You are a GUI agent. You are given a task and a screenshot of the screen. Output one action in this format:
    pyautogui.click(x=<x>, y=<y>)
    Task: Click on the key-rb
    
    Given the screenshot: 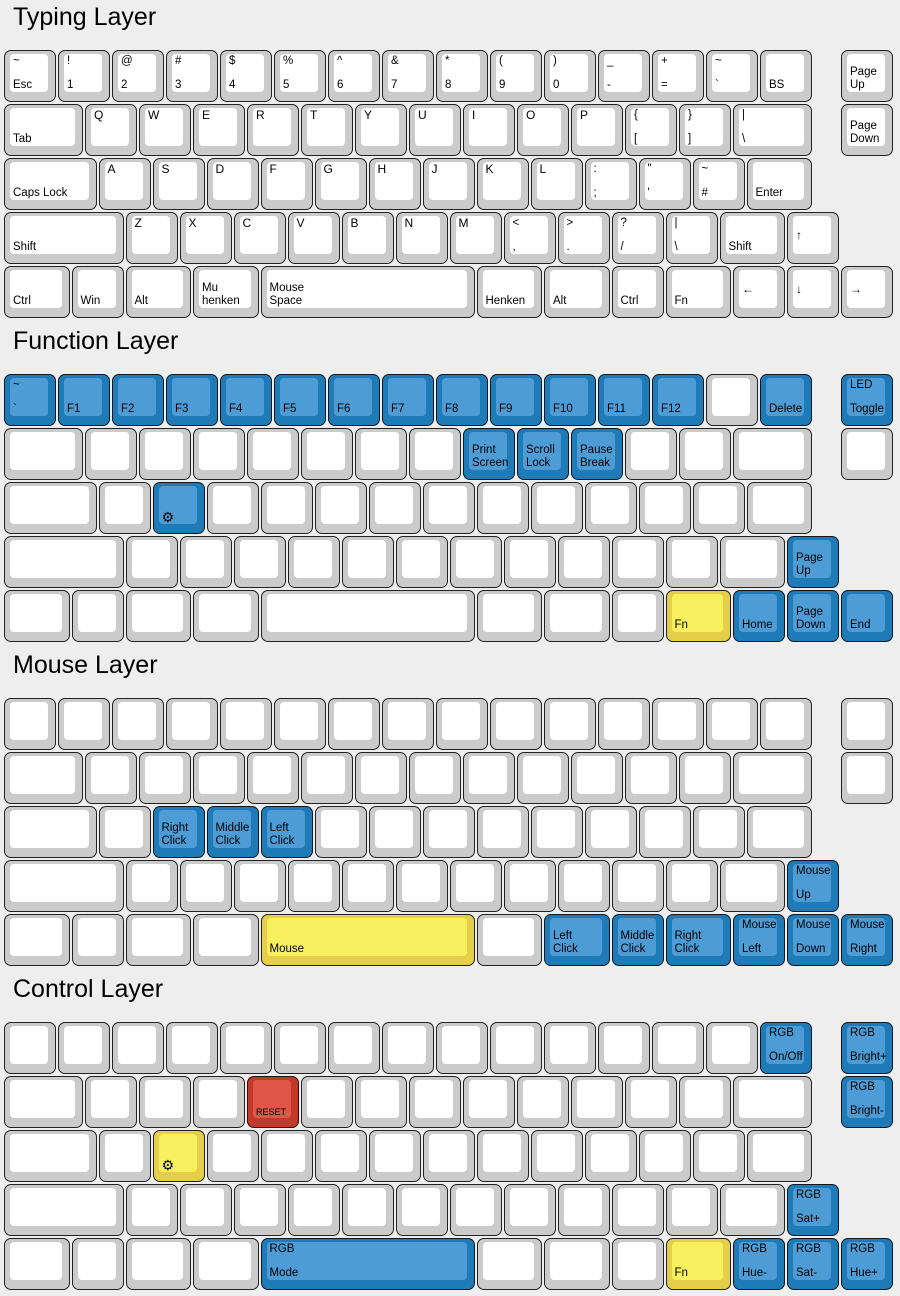 What is the action you would take?
    pyautogui.click(x=705, y=778)
    